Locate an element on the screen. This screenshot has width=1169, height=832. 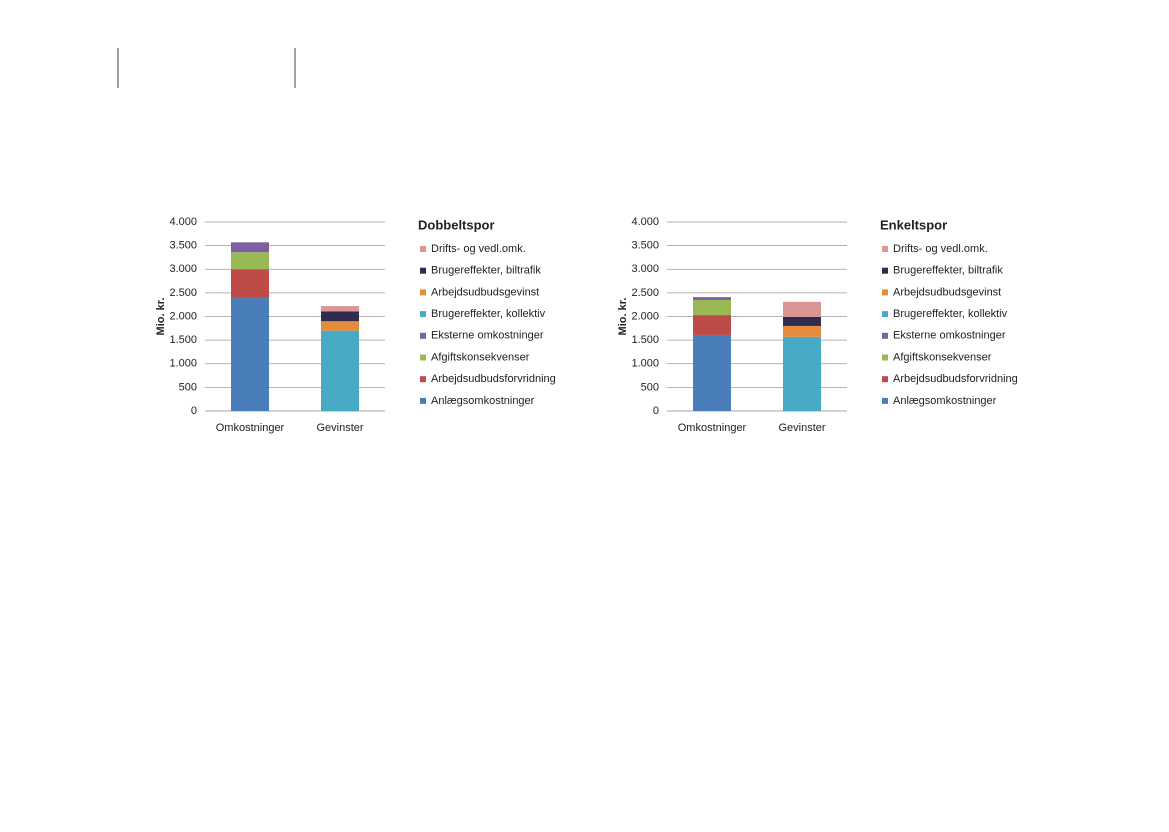
legend-title: Dobbeltspor is located at coordinates (456, 224).